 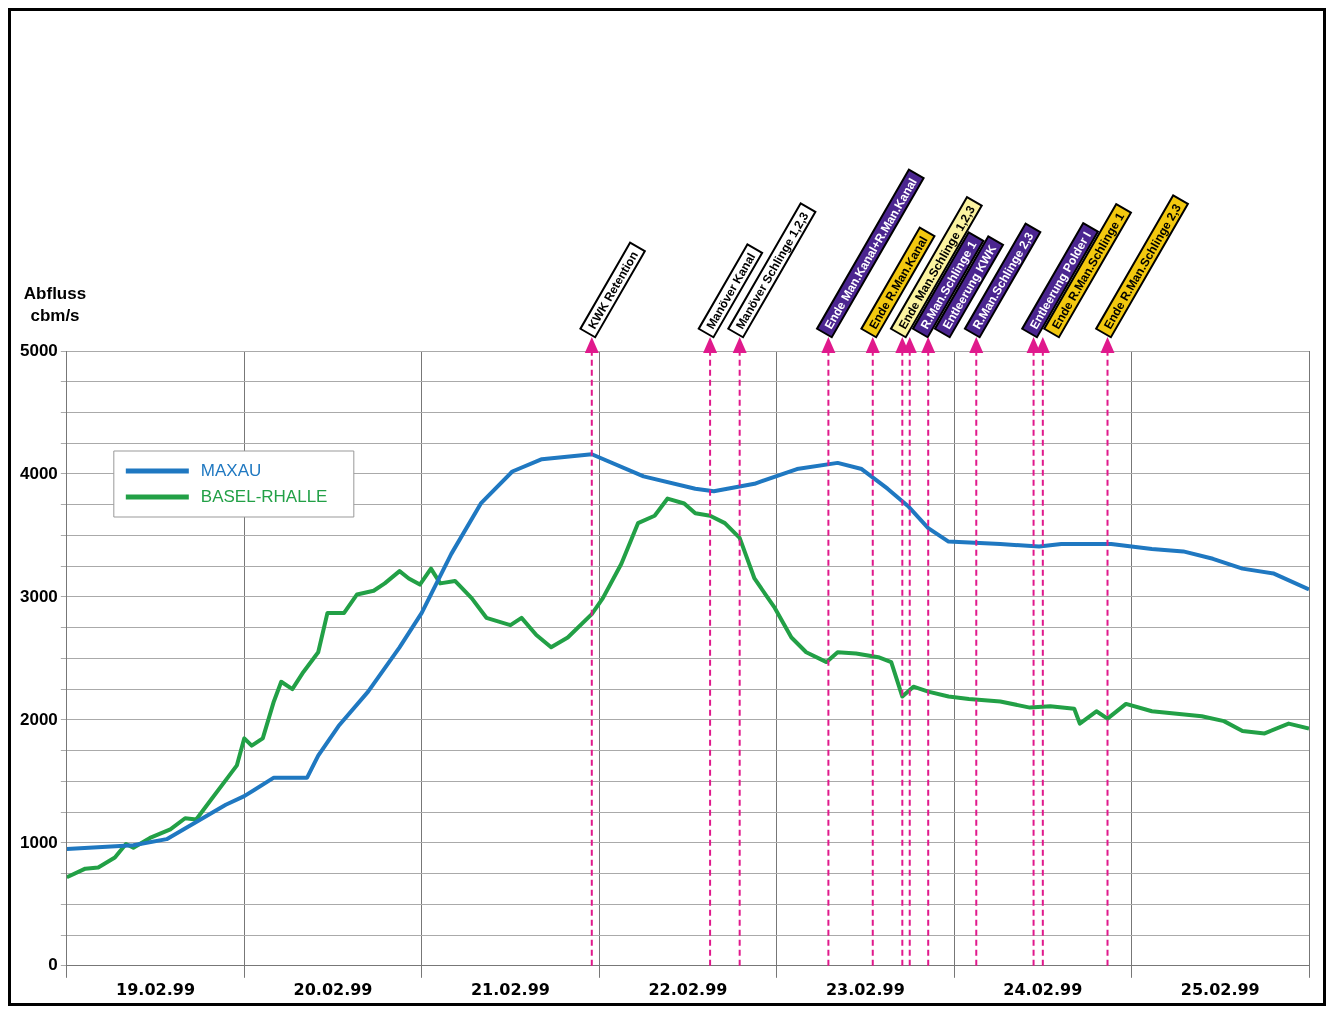 I want to click on legend-label: BASEL-RHALLE, so click(x=264, y=496).